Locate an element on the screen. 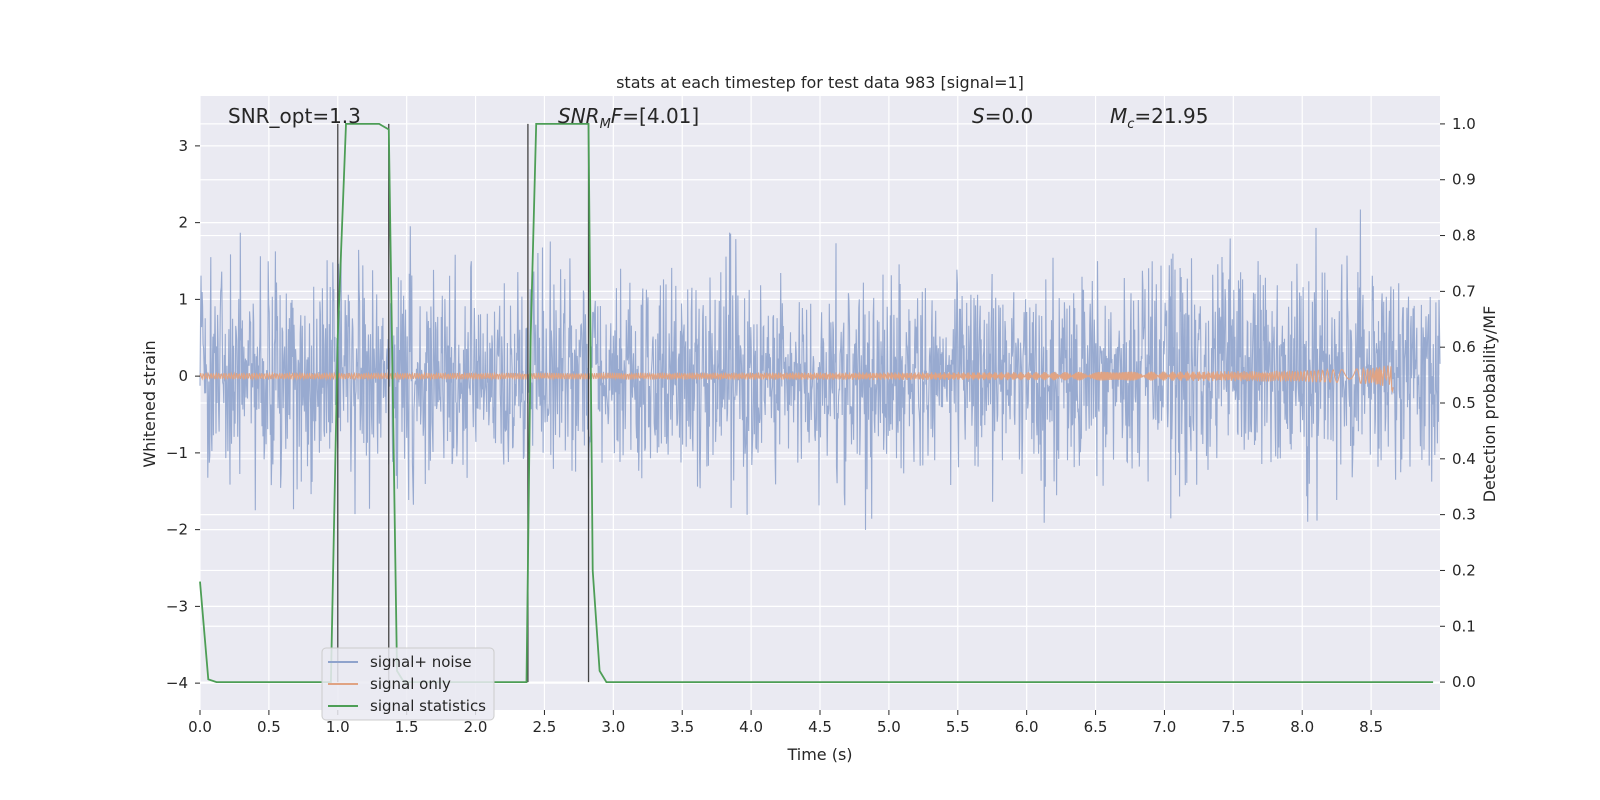 This screenshot has width=1600, height=800. y-tick-label: 1 is located at coordinates (183, 299).